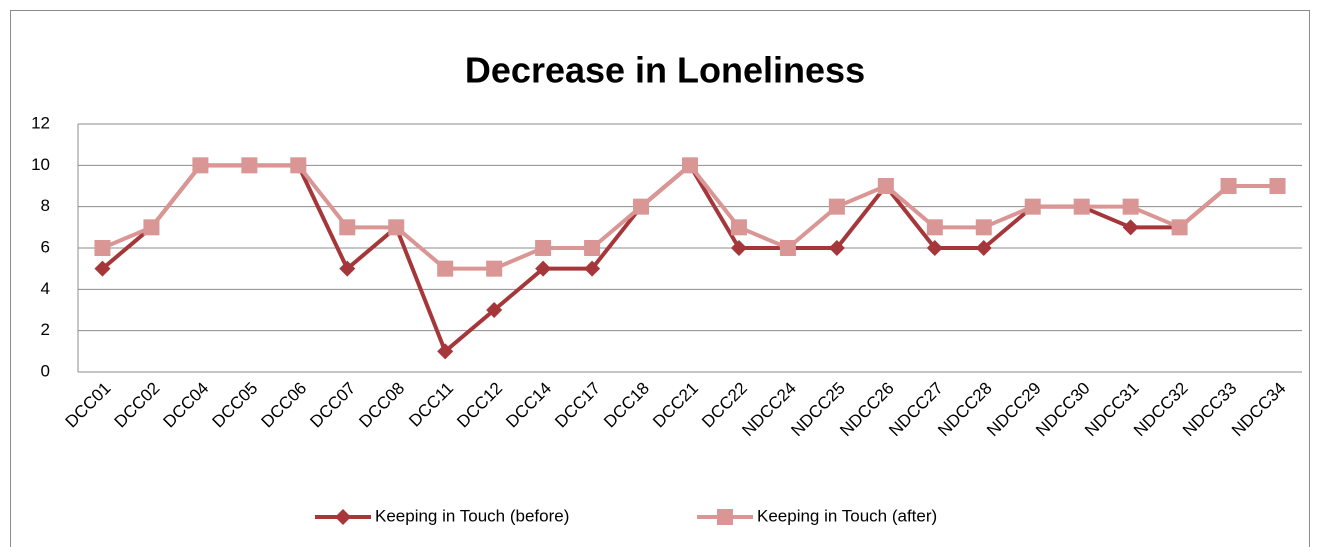 This screenshot has width=1320, height=547. Describe the element at coordinates (847, 515) in the screenshot. I see `legend-label: Keeping in Touch (after)` at that location.